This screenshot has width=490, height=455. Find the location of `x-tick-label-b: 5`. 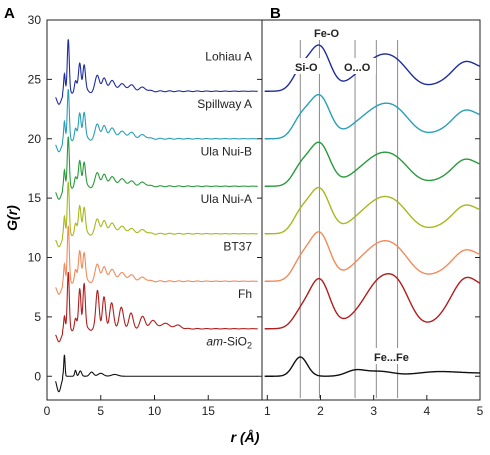

x-tick-label-b: 5 is located at coordinates (480, 411).